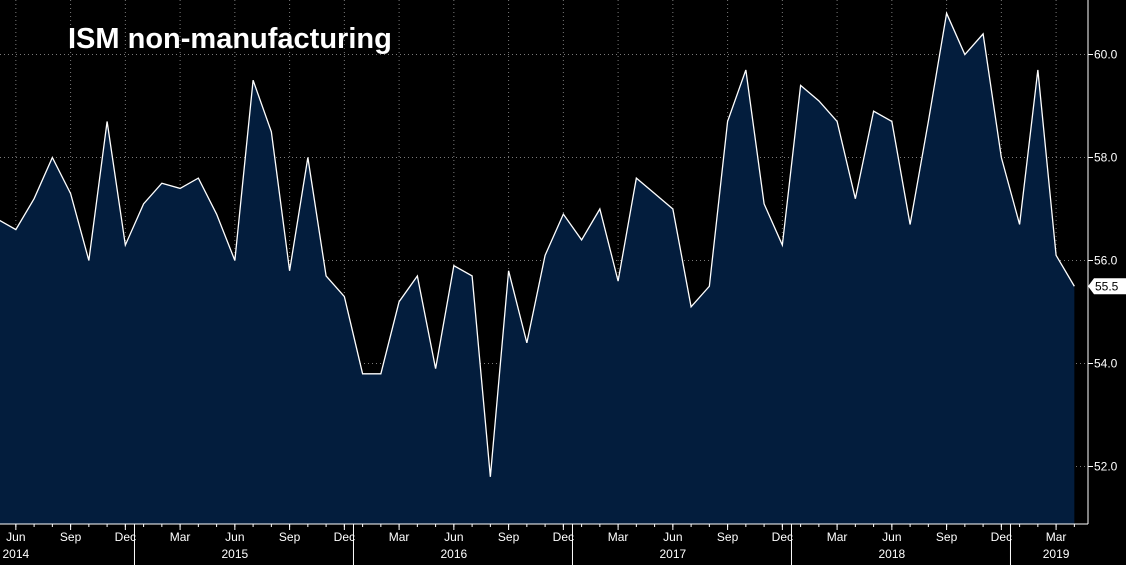 The image size is (1126, 565). What do you see at coordinates (230, 39) in the screenshot?
I see `chart-title: ISM non-manufacturing` at bounding box center [230, 39].